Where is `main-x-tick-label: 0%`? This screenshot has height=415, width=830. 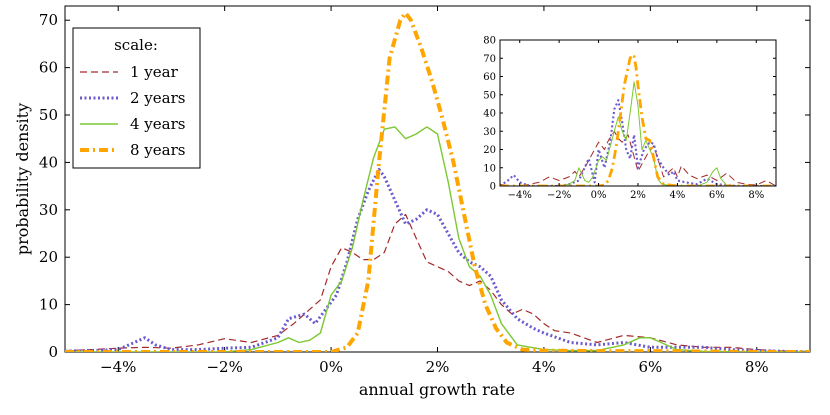 main-x-tick-label: 0% is located at coordinates (331, 367).